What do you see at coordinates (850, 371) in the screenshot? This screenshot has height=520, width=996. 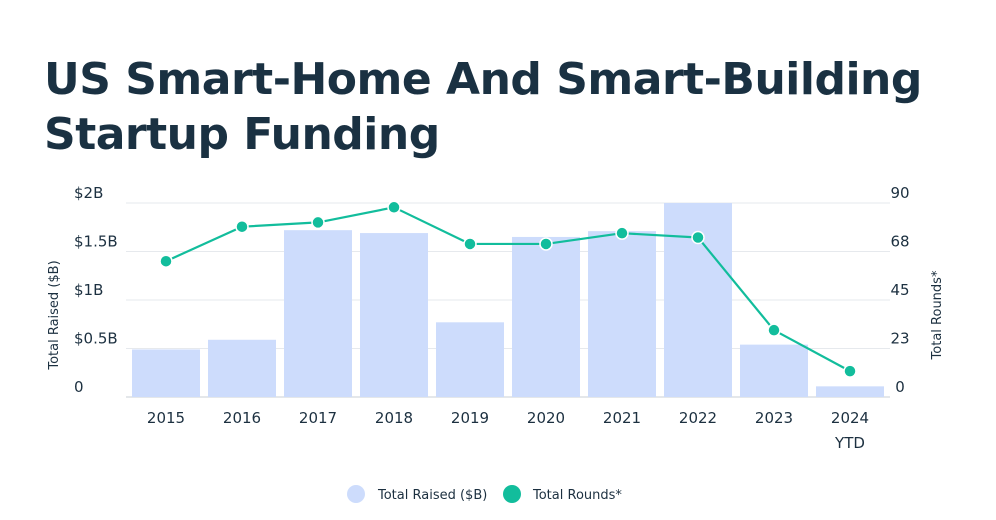 I see `rounds-point-2024` at bounding box center [850, 371].